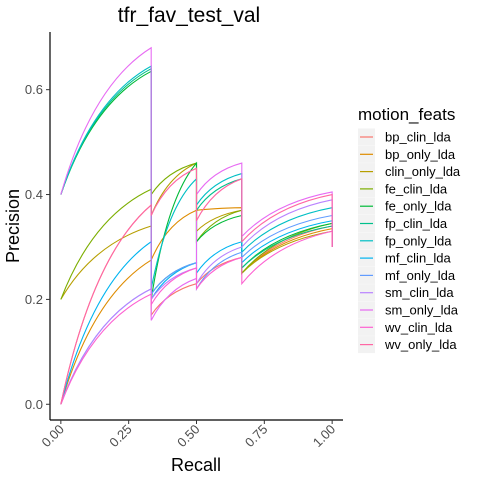  What do you see at coordinates (420, 344) in the screenshot?
I see `legend-label: wv_only_lda` at bounding box center [420, 344].